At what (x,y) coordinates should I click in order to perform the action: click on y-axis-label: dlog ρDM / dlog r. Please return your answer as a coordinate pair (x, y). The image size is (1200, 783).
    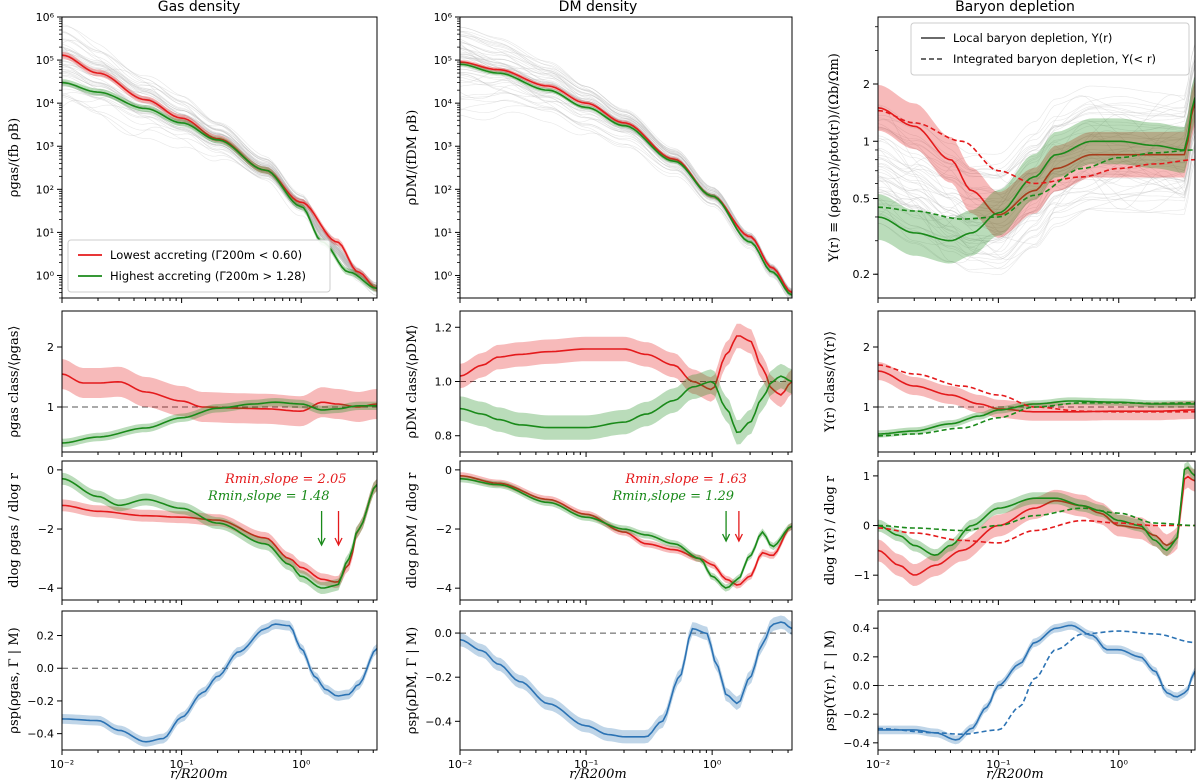
    Looking at the image, I should click on (412, 530).